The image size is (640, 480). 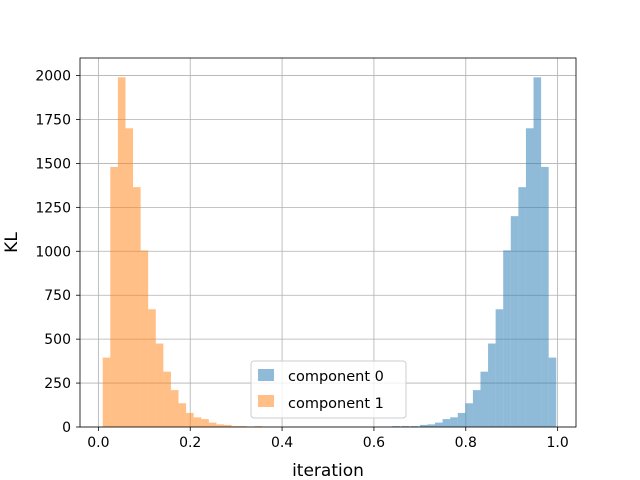 What do you see at coordinates (336, 404) in the screenshot?
I see `legend-label-component-1: component 1` at bounding box center [336, 404].